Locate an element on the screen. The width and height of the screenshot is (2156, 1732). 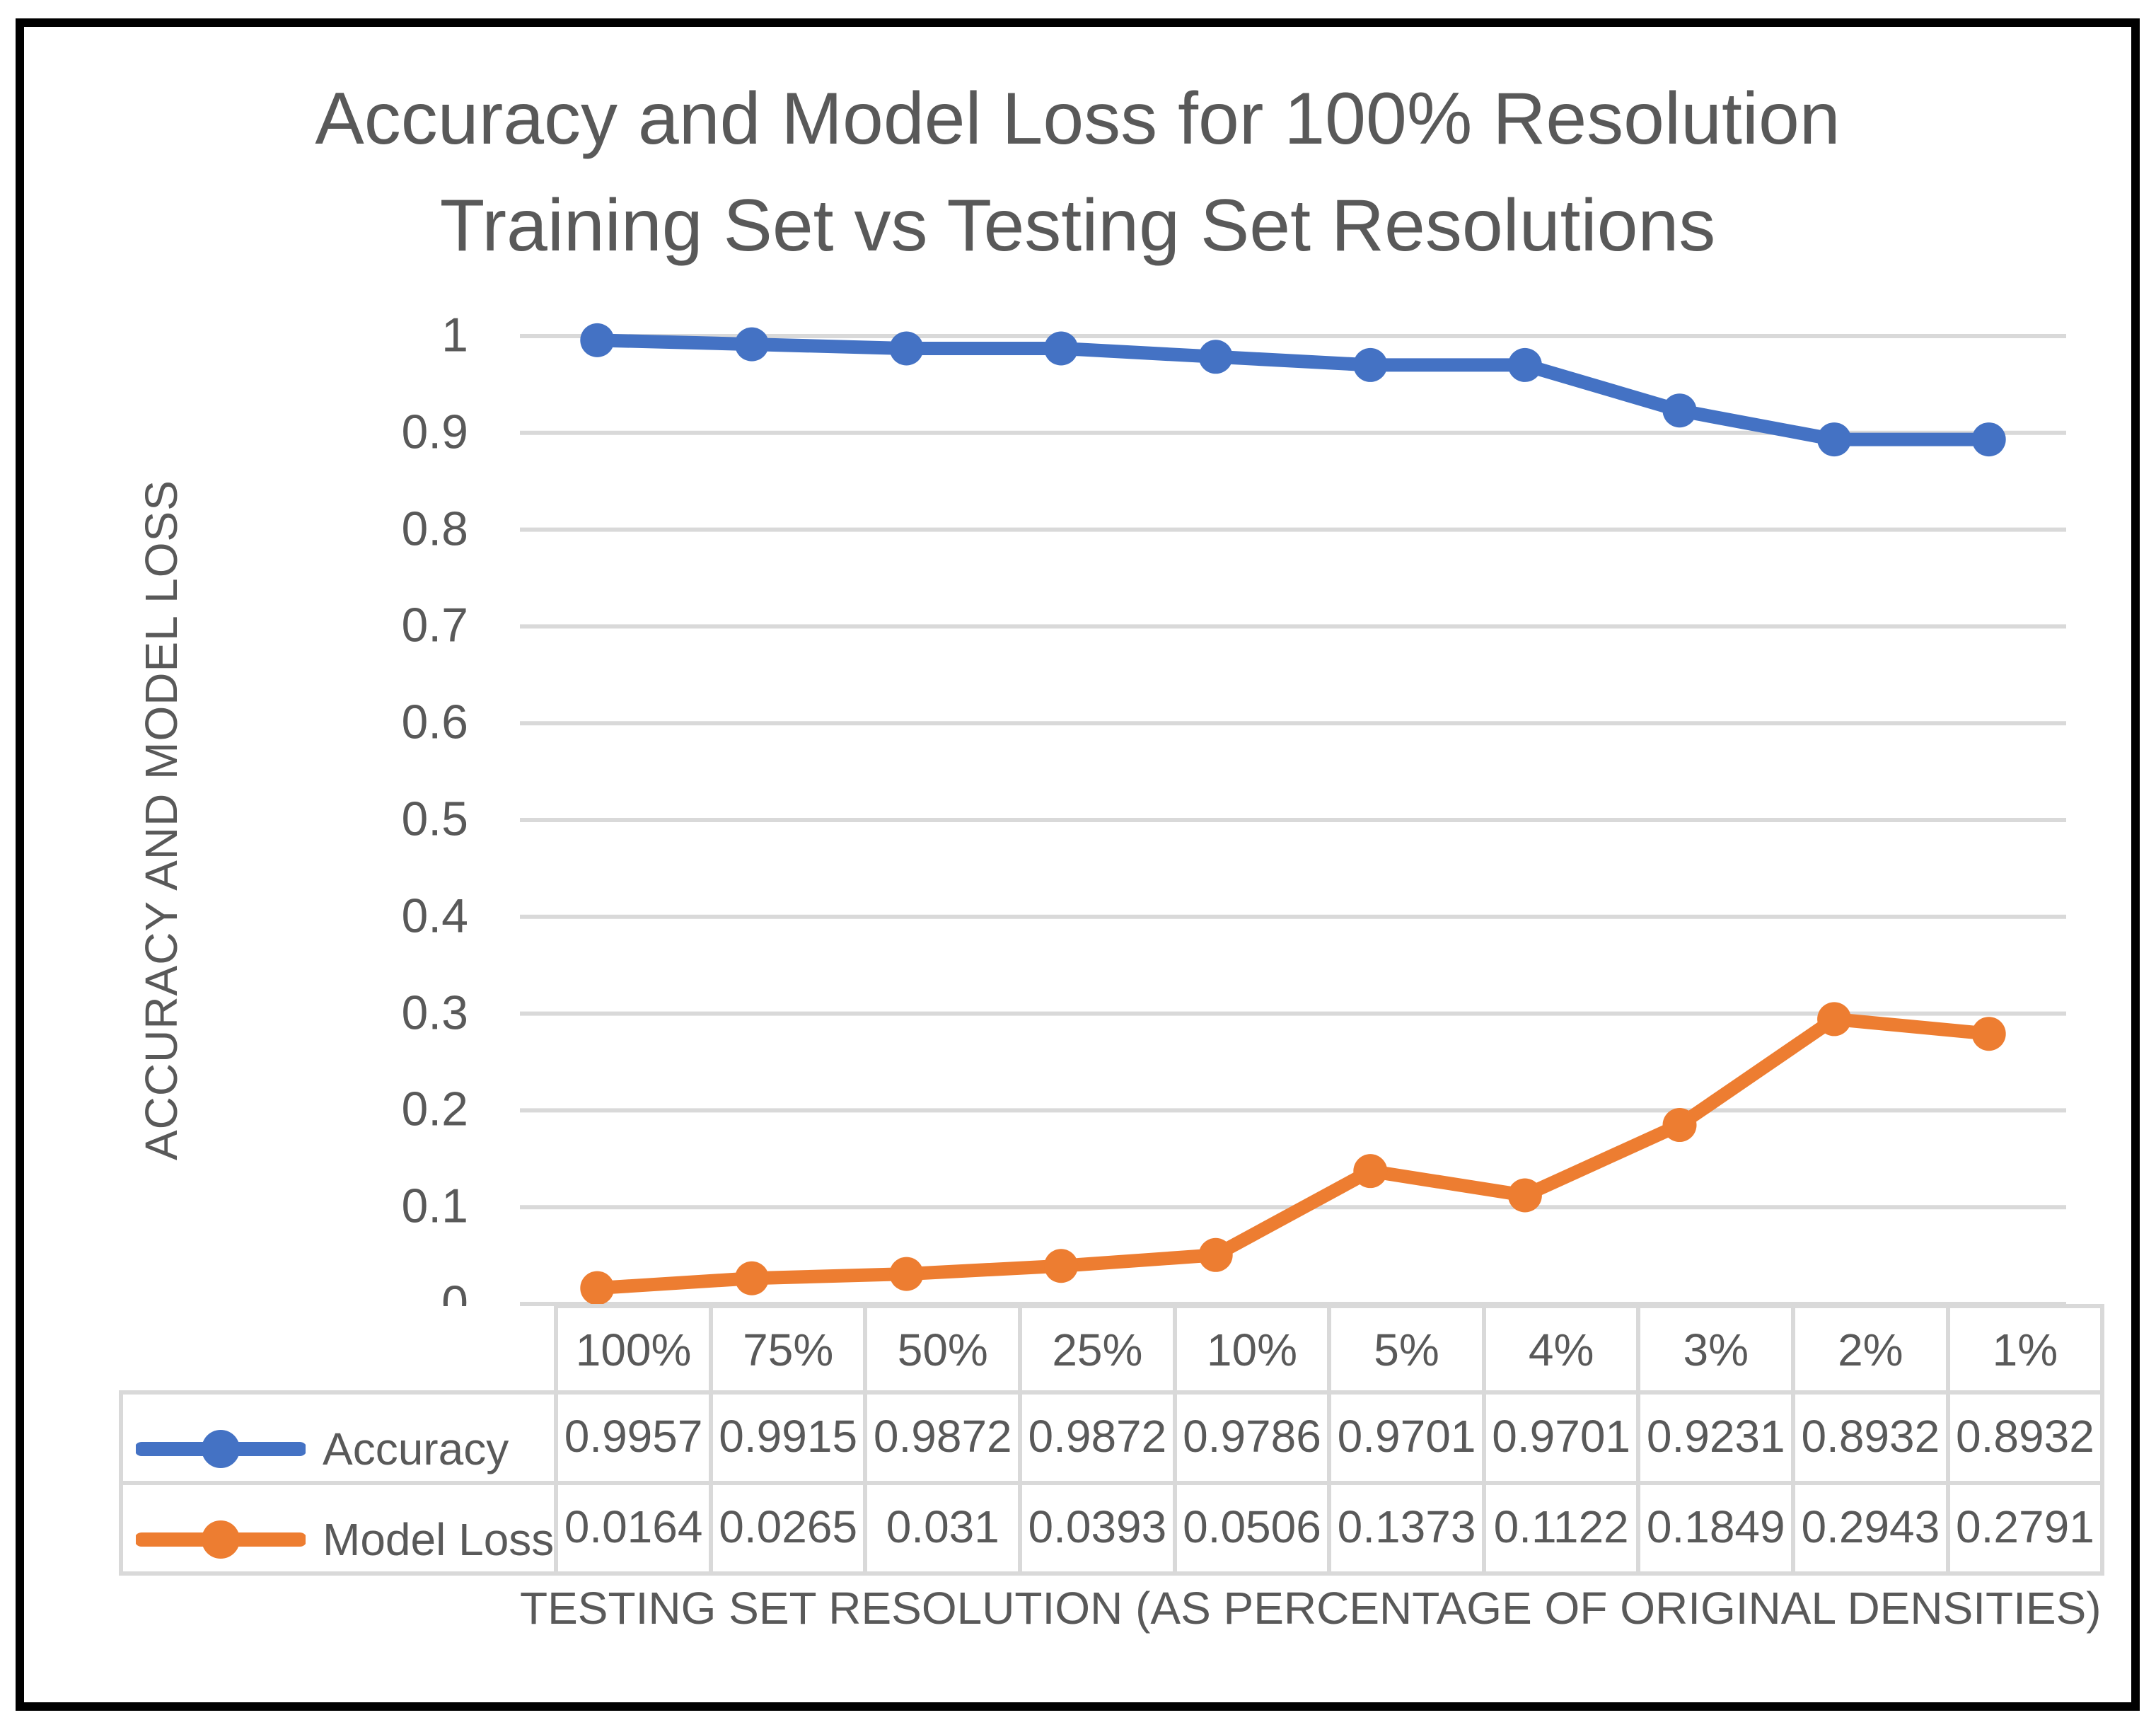
legend-cell-model-loss: Model Loss is located at coordinates (339, 1528).